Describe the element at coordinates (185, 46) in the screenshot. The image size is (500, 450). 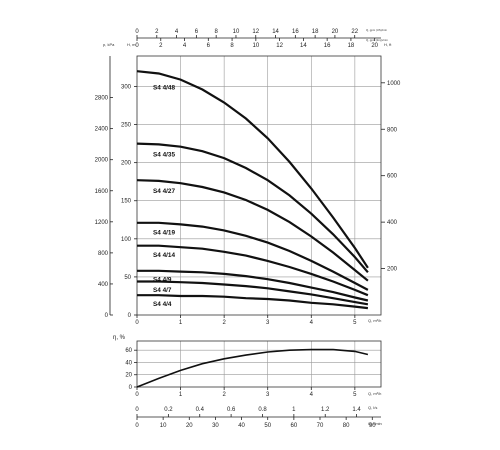
I see `gpm-imp-tick-label: 4` at that location.